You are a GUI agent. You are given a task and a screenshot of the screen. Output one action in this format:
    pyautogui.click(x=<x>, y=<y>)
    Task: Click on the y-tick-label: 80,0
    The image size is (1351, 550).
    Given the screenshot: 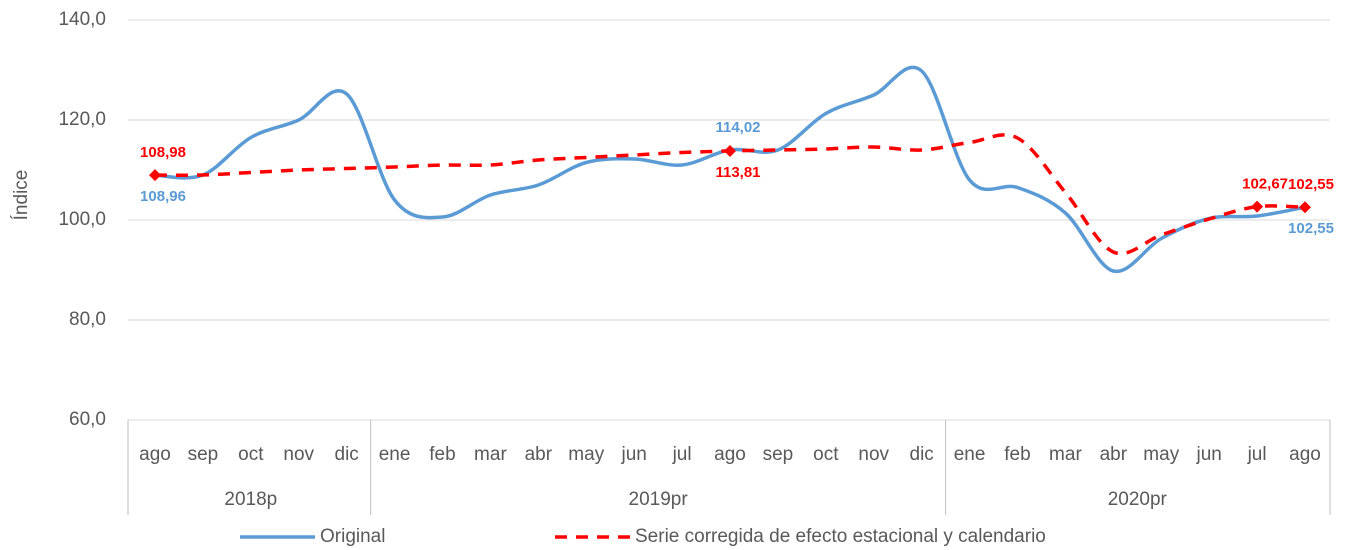 What is the action you would take?
    pyautogui.click(x=87, y=319)
    